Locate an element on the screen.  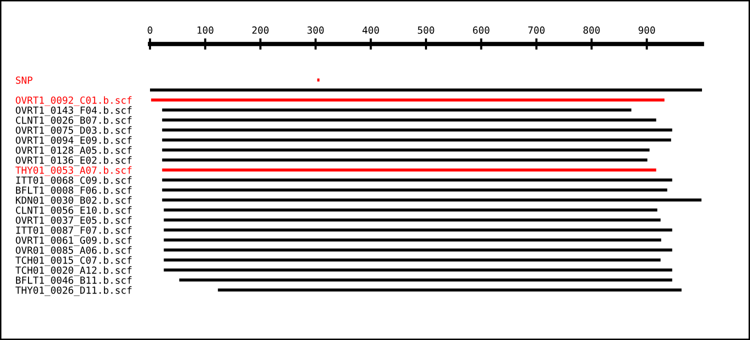
y-tick-label: BFLT1_0008_F06.b.scf is located at coordinates (74, 191).